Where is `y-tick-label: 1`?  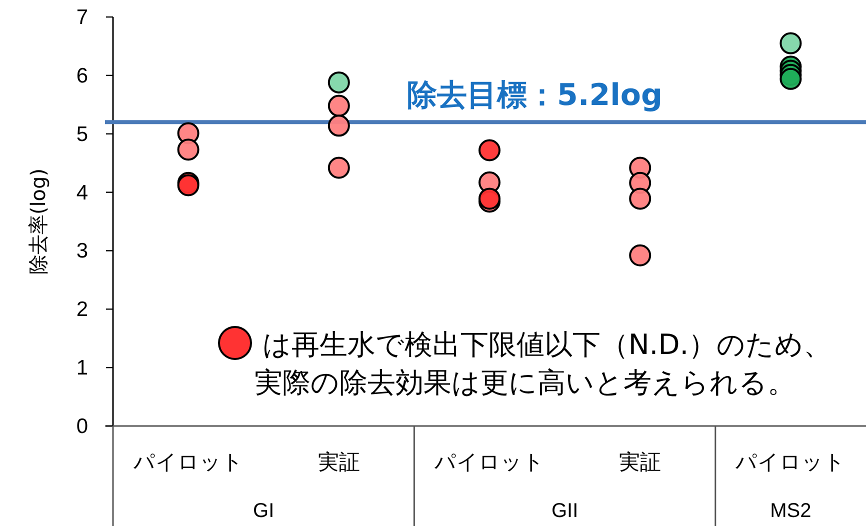 y-tick-label: 1 is located at coordinates (82, 368).